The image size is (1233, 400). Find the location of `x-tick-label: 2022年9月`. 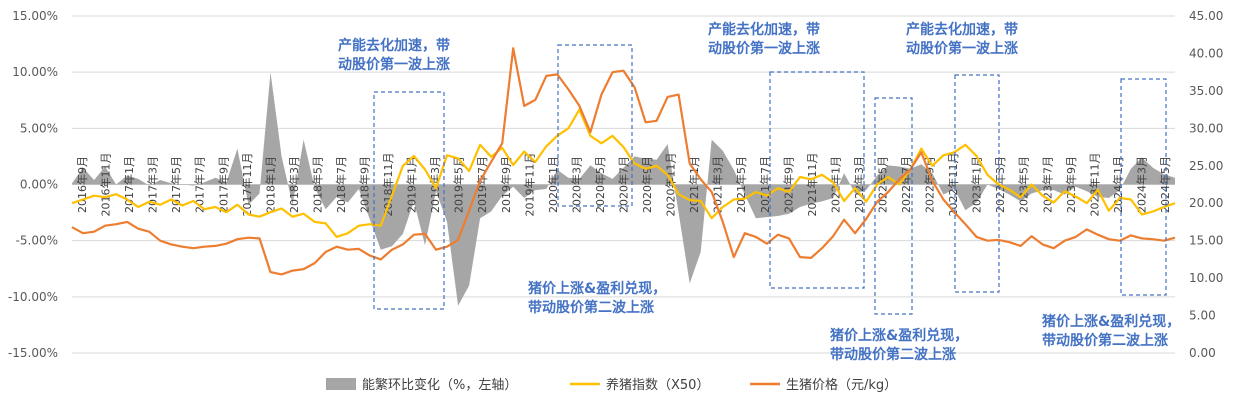

x-tick-label: 2022年9月 is located at coordinates (930, 184).